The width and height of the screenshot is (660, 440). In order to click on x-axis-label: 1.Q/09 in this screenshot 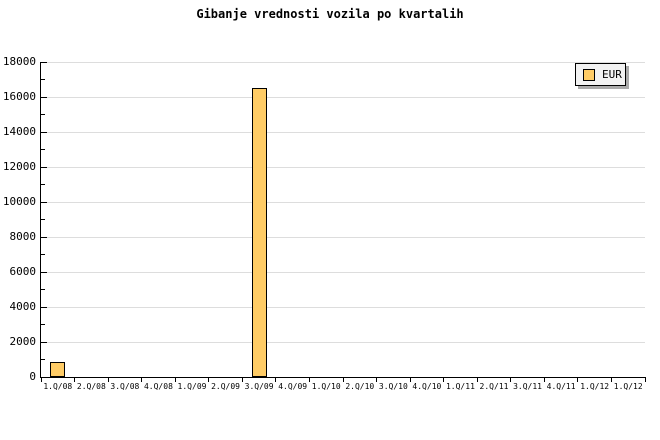, I will do `click(192, 386)`.